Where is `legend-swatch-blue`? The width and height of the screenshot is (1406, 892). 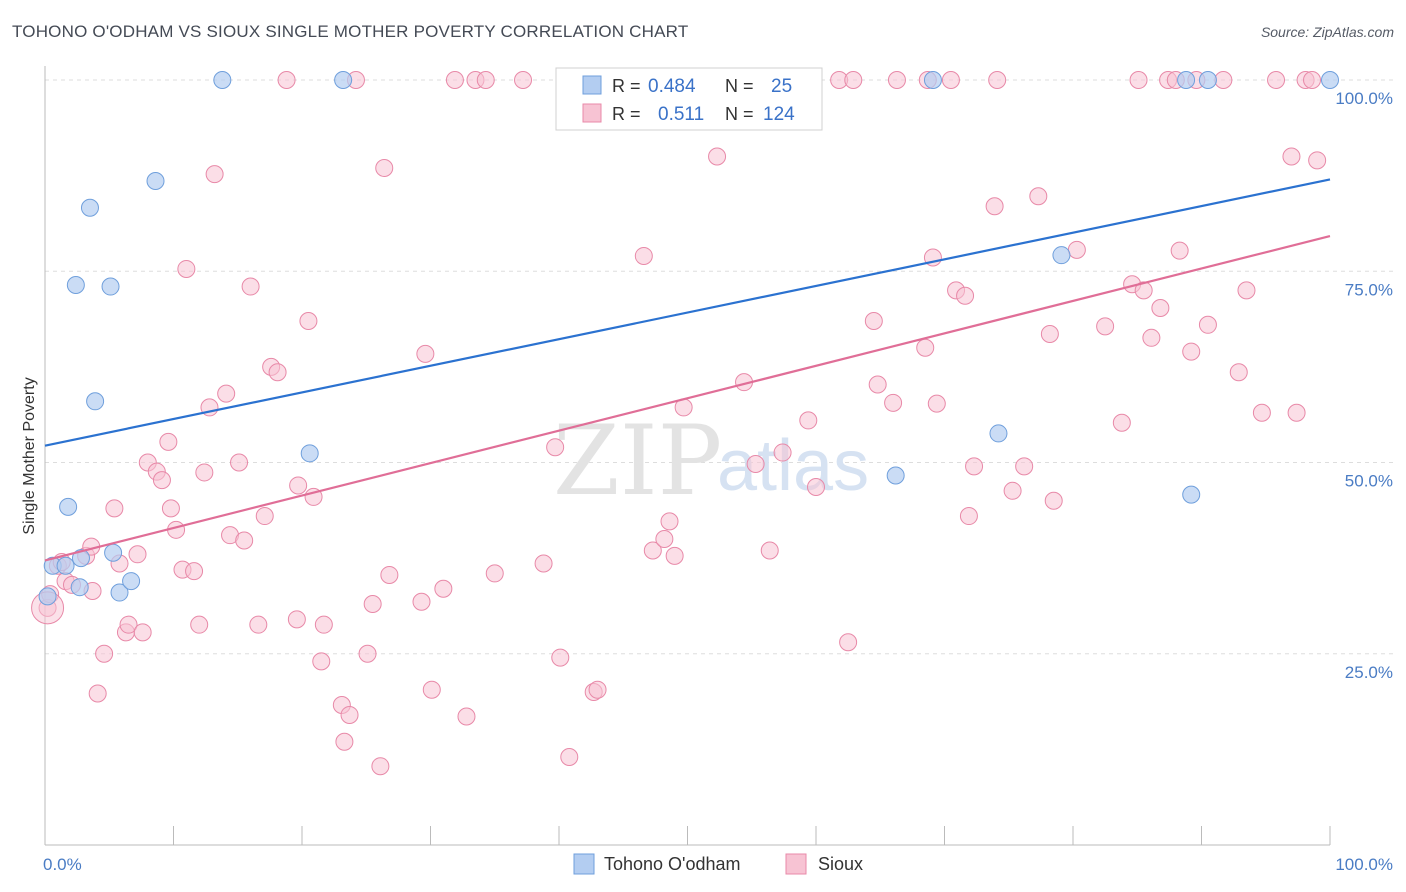
legend-swatch-blue is located at coordinates (592, 85).